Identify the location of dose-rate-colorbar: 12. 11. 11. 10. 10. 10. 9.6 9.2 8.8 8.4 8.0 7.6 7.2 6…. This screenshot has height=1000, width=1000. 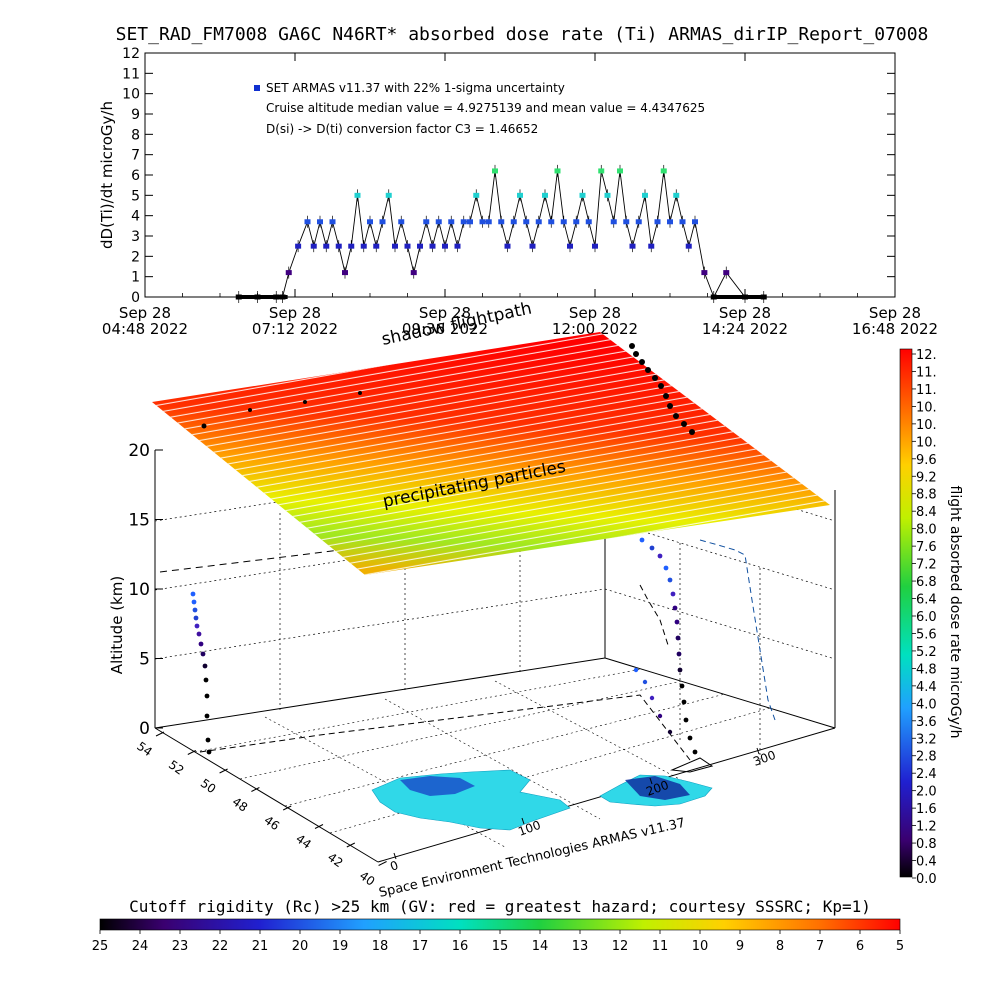
(931, 617).